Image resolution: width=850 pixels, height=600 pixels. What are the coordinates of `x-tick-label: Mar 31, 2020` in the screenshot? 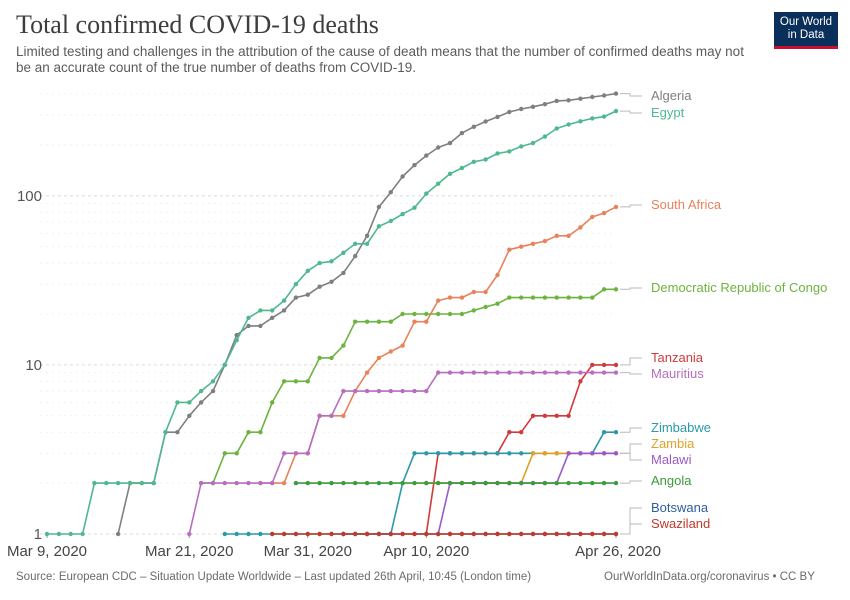 It's located at (308, 551).